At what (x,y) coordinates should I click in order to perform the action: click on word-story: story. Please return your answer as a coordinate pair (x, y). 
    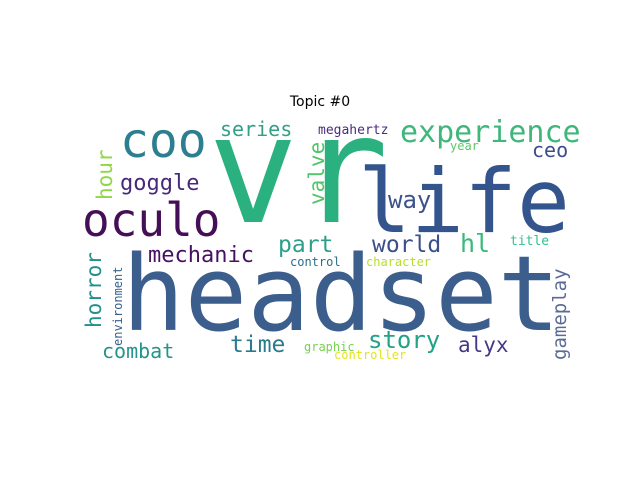
    Looking at the image, I should click on (404, 340).